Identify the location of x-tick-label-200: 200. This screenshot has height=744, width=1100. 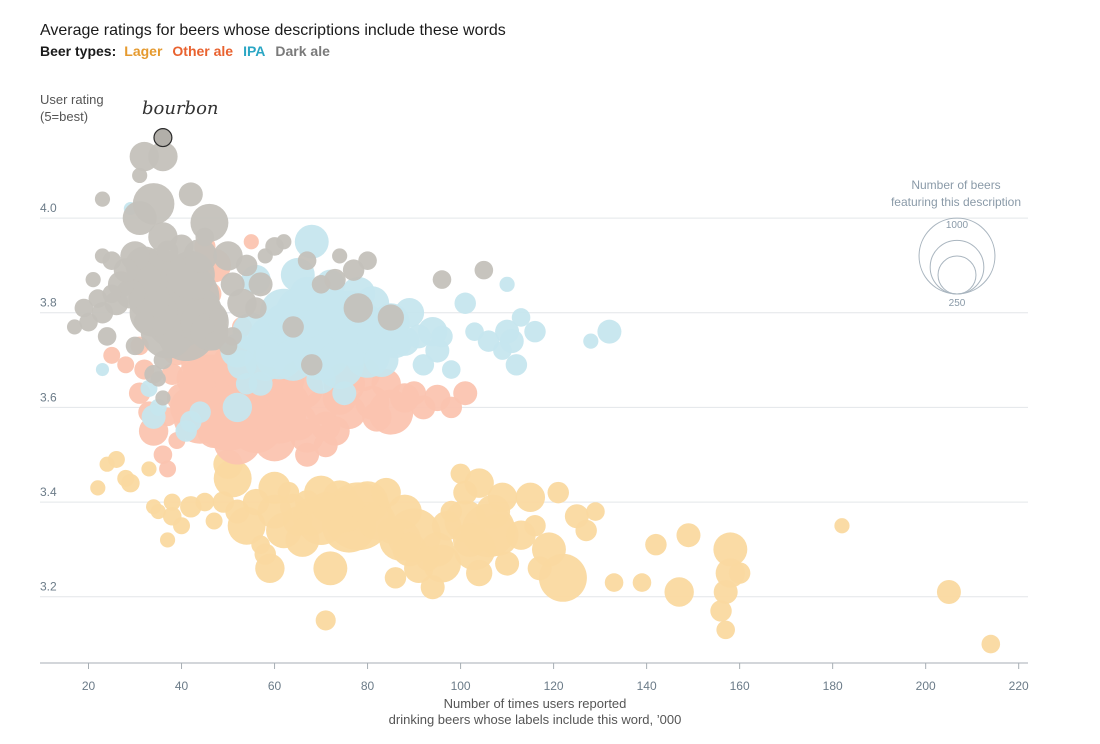
(926, 686).